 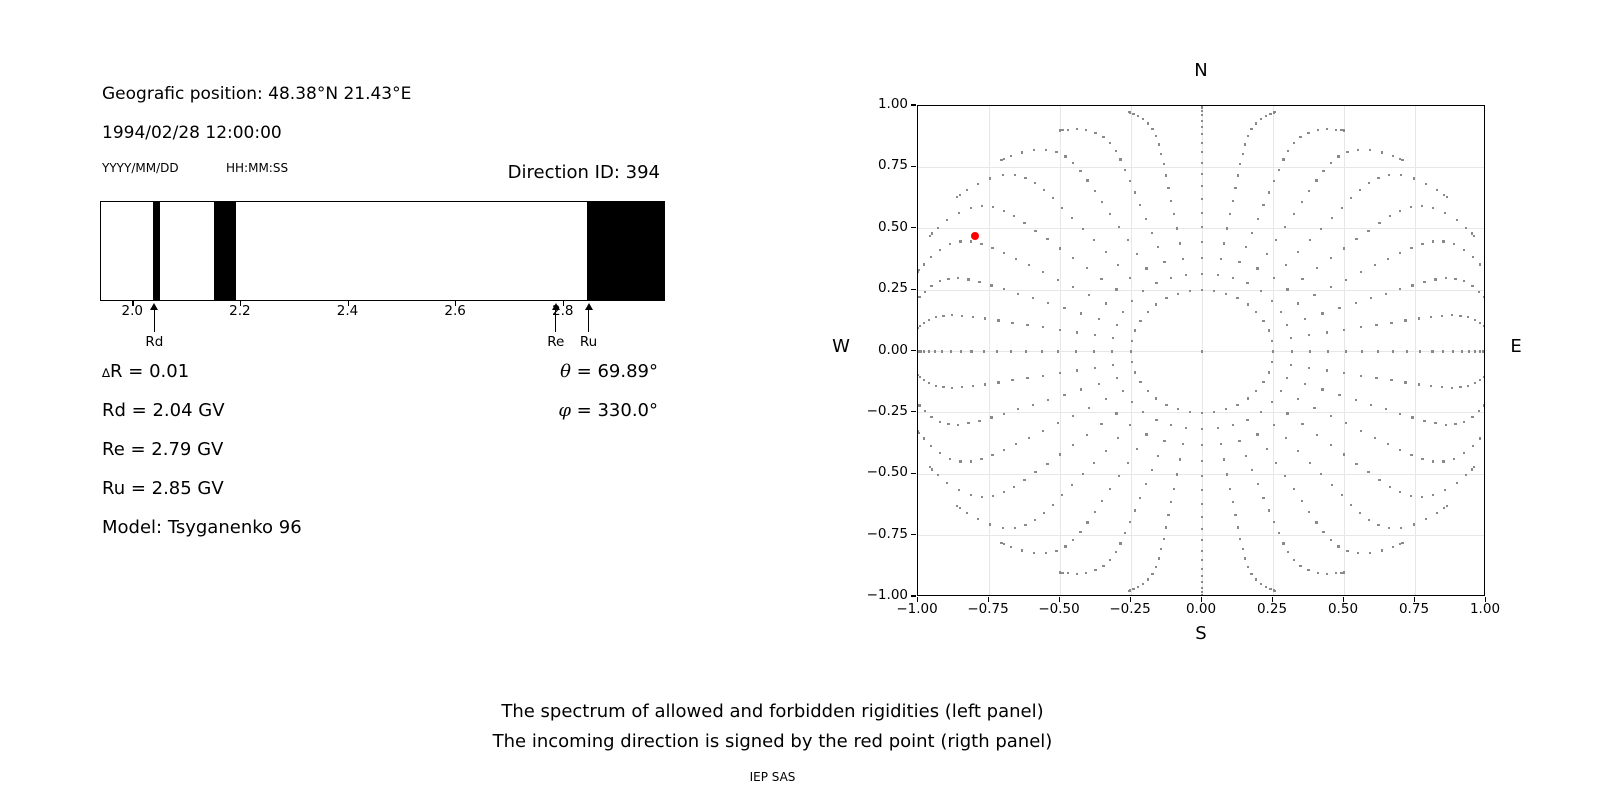 I want to click on rd-arrow-shaft, so click(x=154, y=320).